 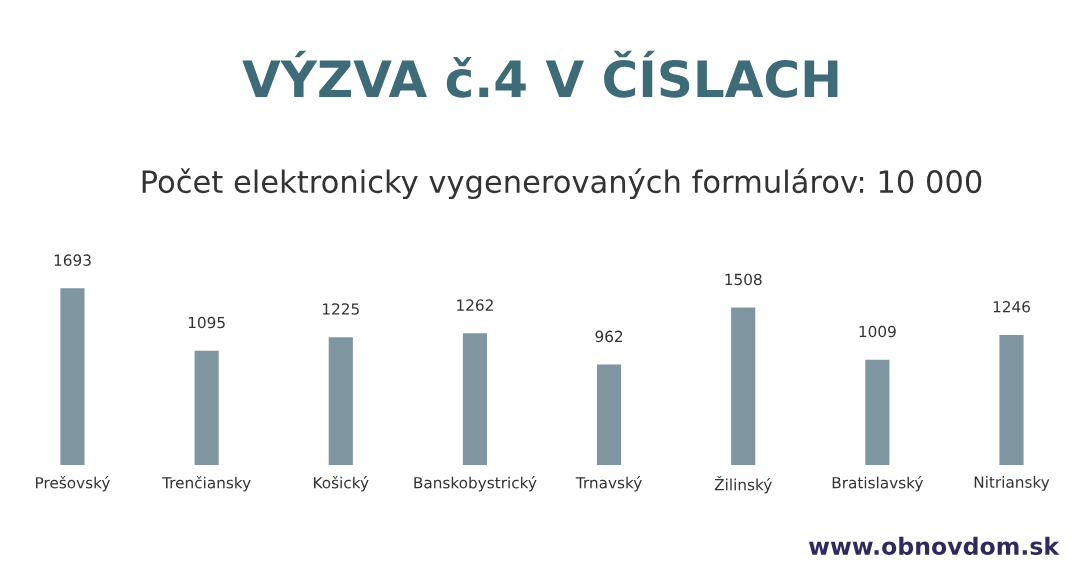 What do you see at coordinates (341, 484) in the screenshot?
I see `x-tick-label: Košický` at bounding box center [341, 484].